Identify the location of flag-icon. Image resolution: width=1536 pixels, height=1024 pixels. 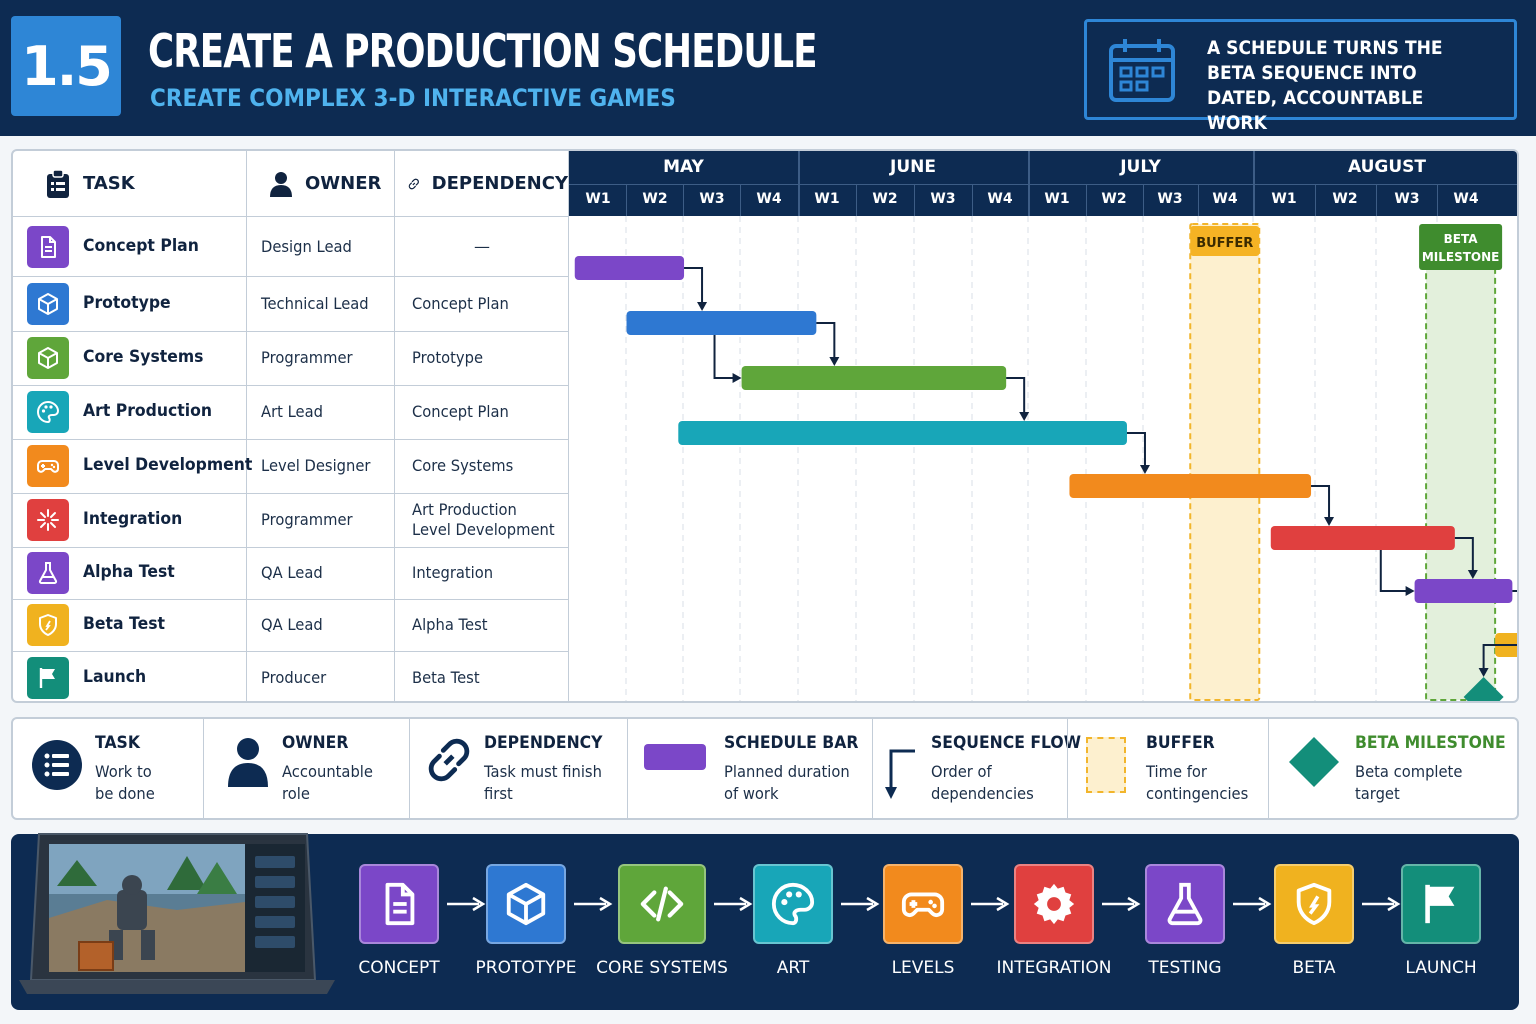
(47, 678).